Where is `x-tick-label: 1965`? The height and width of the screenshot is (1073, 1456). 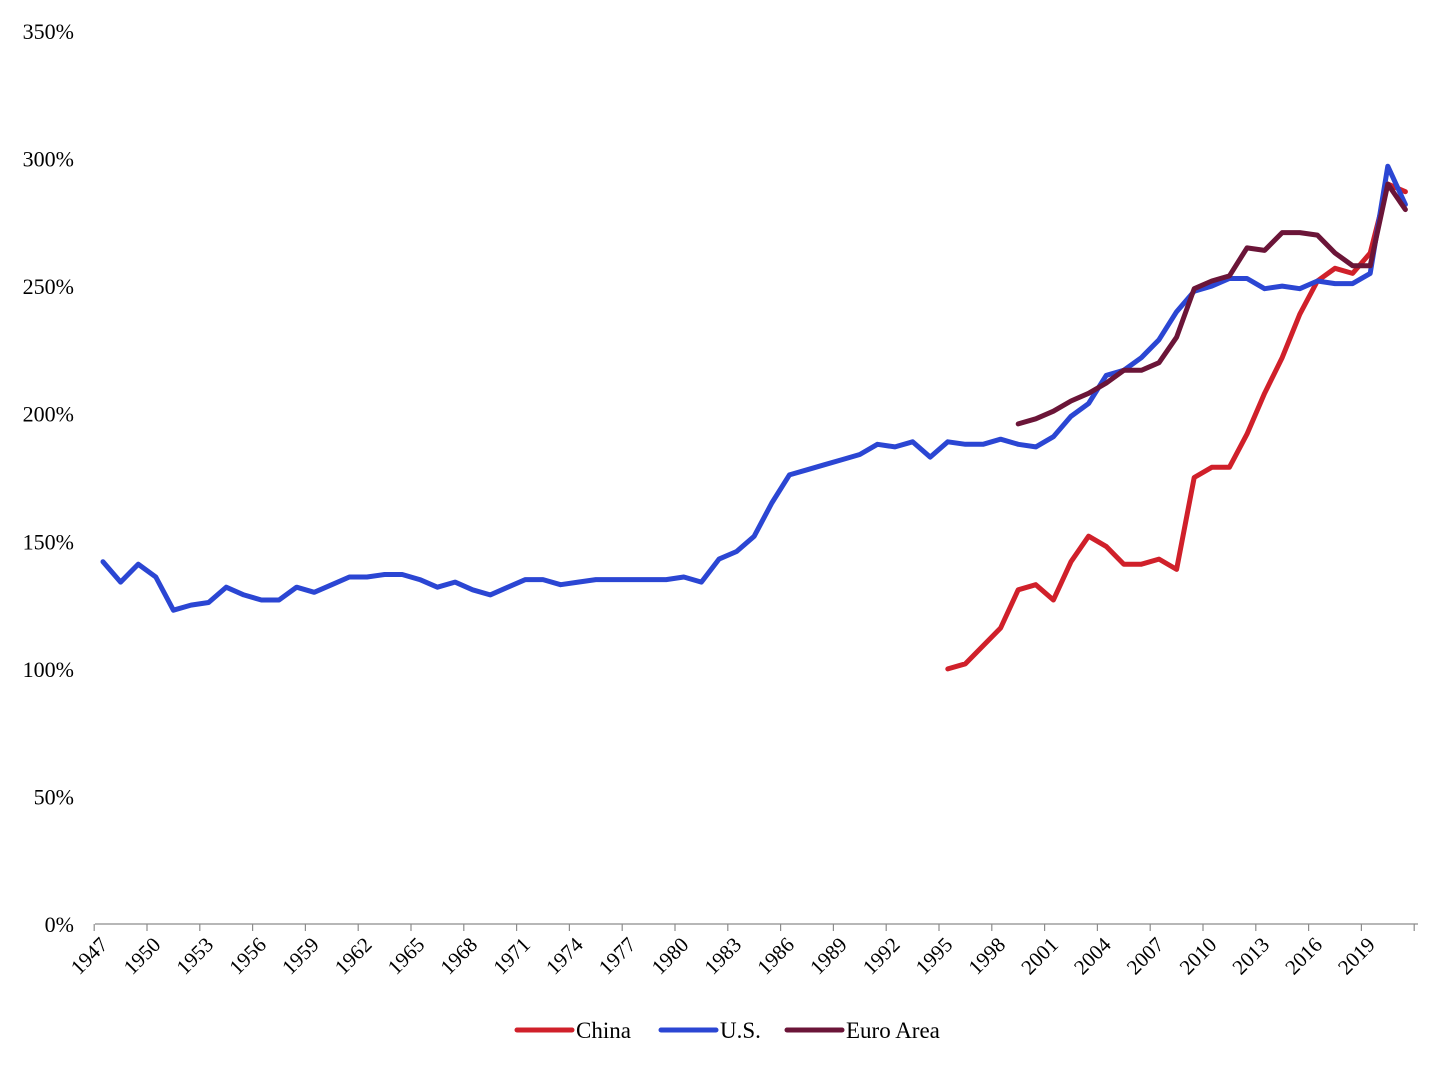
x-tick-label: 1965 is located at coordinates (406, 956).